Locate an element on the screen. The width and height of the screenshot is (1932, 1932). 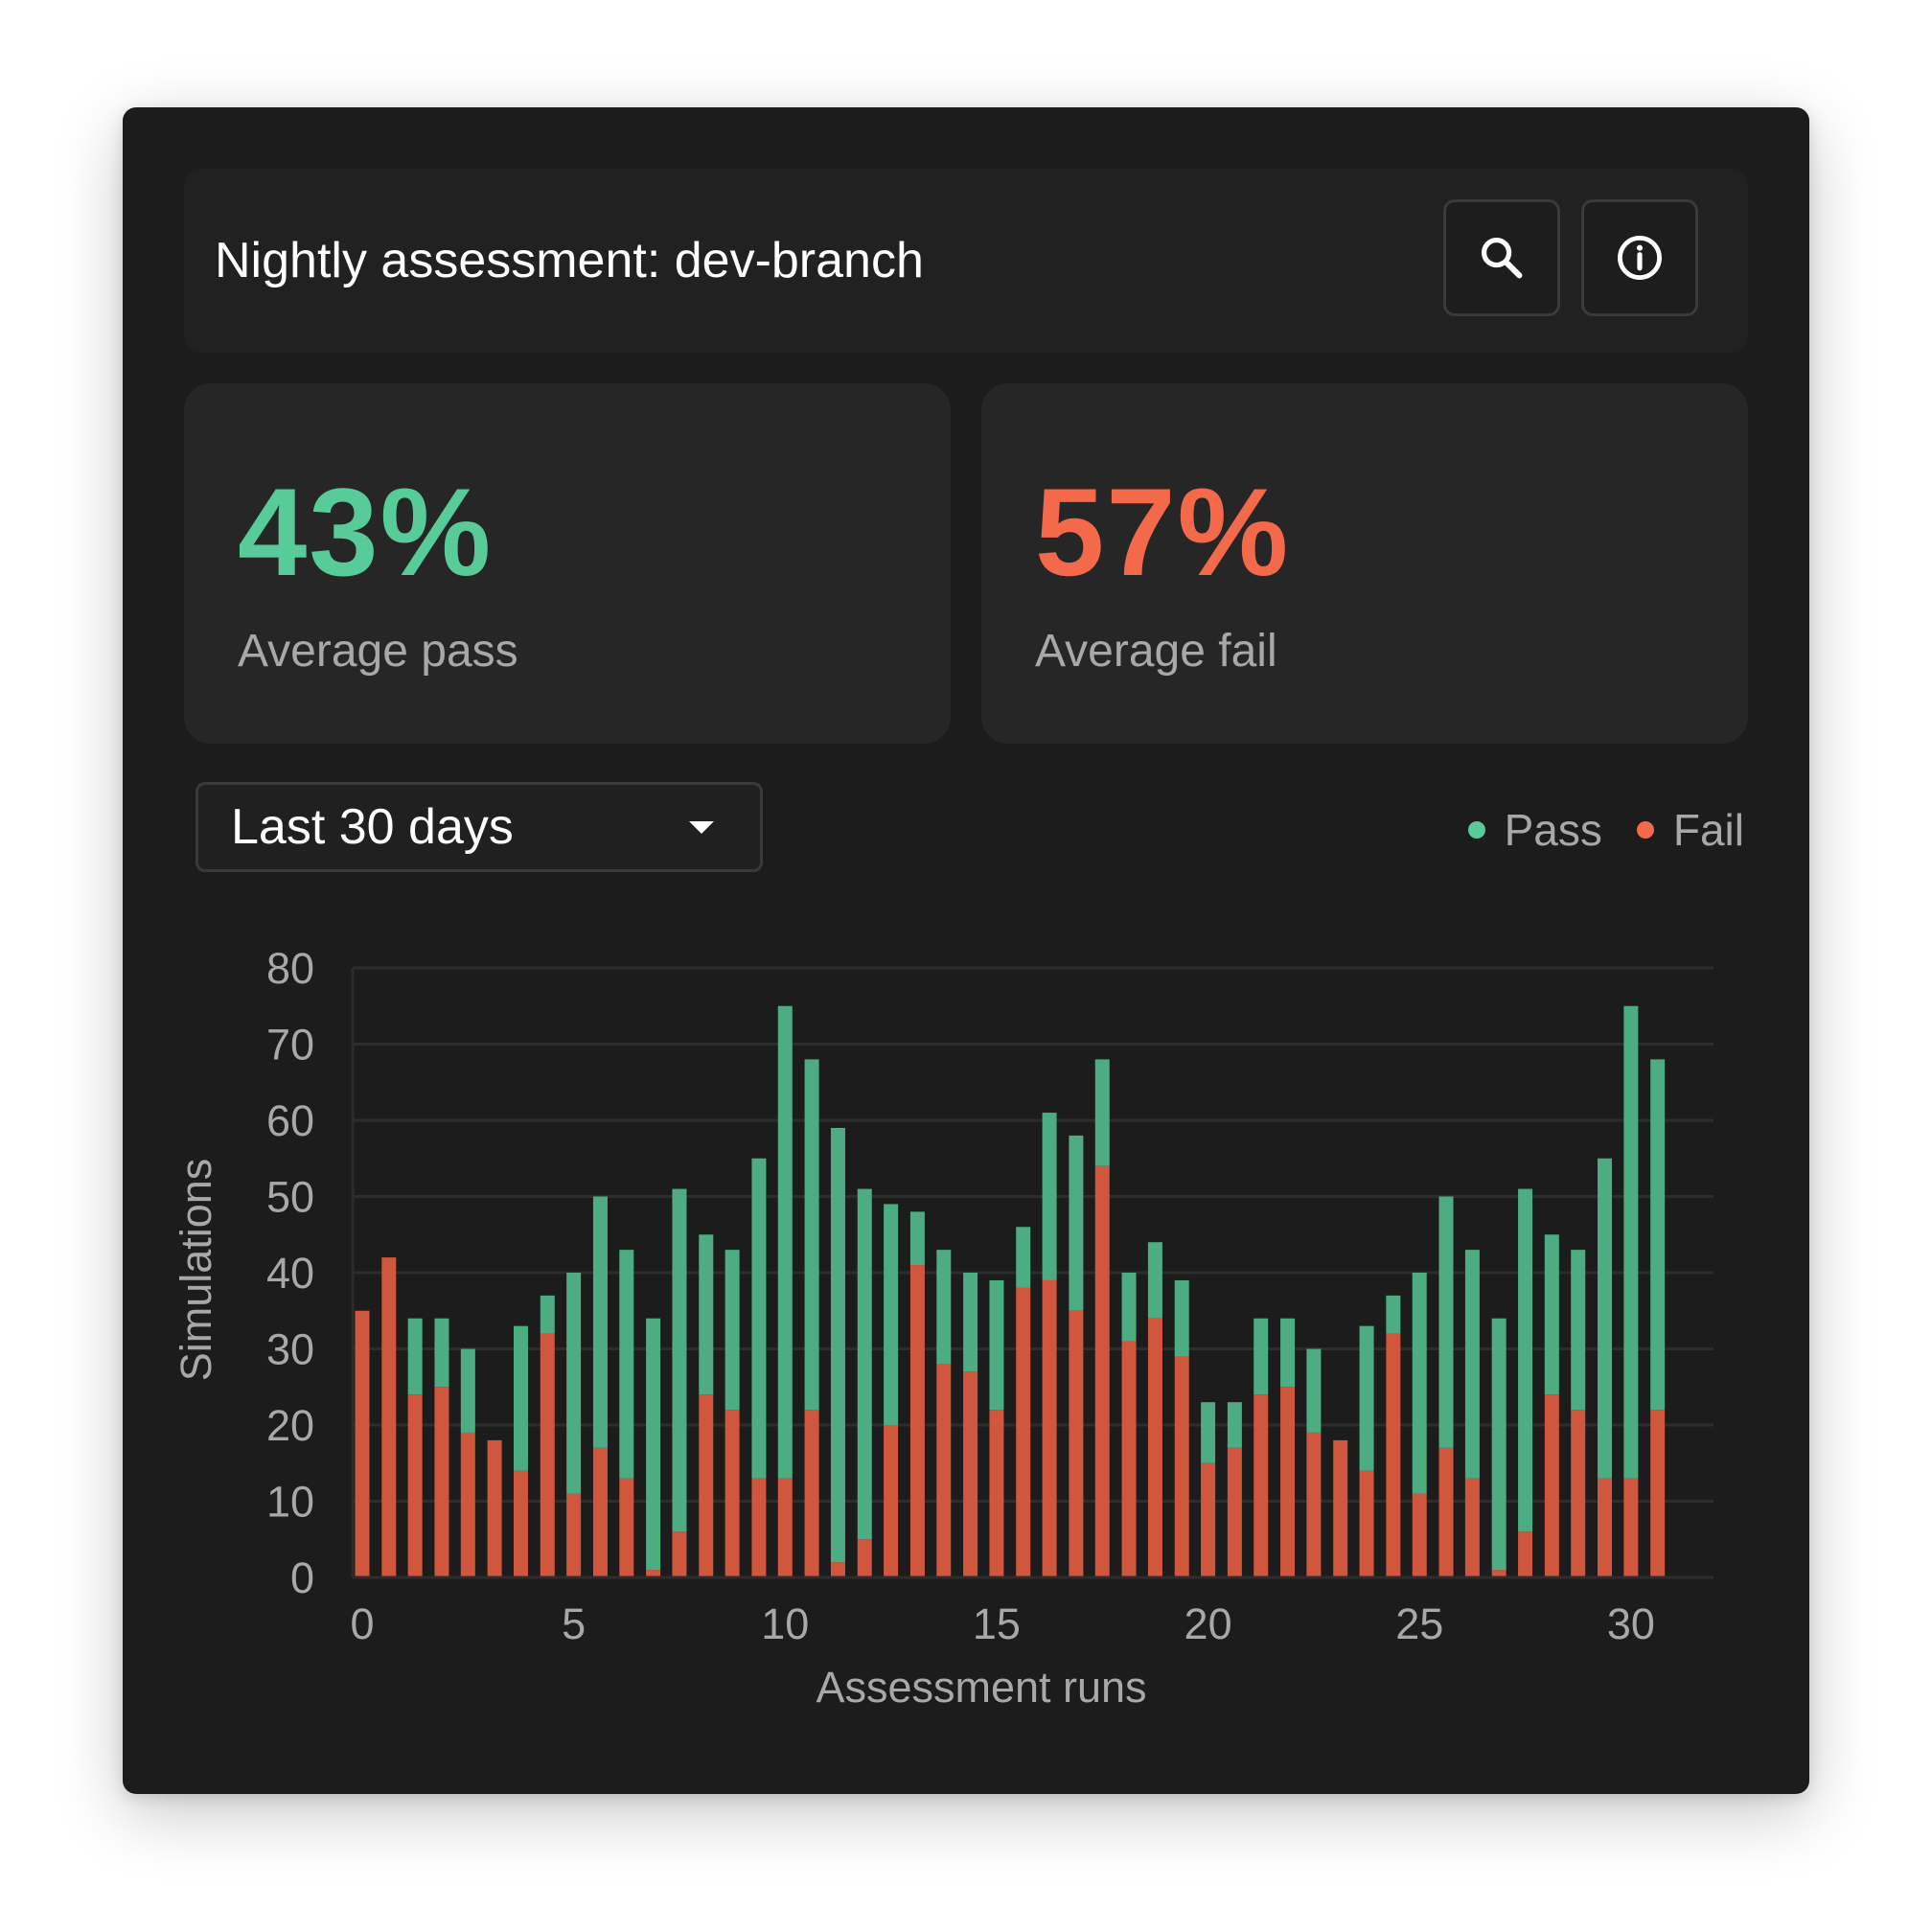
info-button is located at coordinates (1639, 257).